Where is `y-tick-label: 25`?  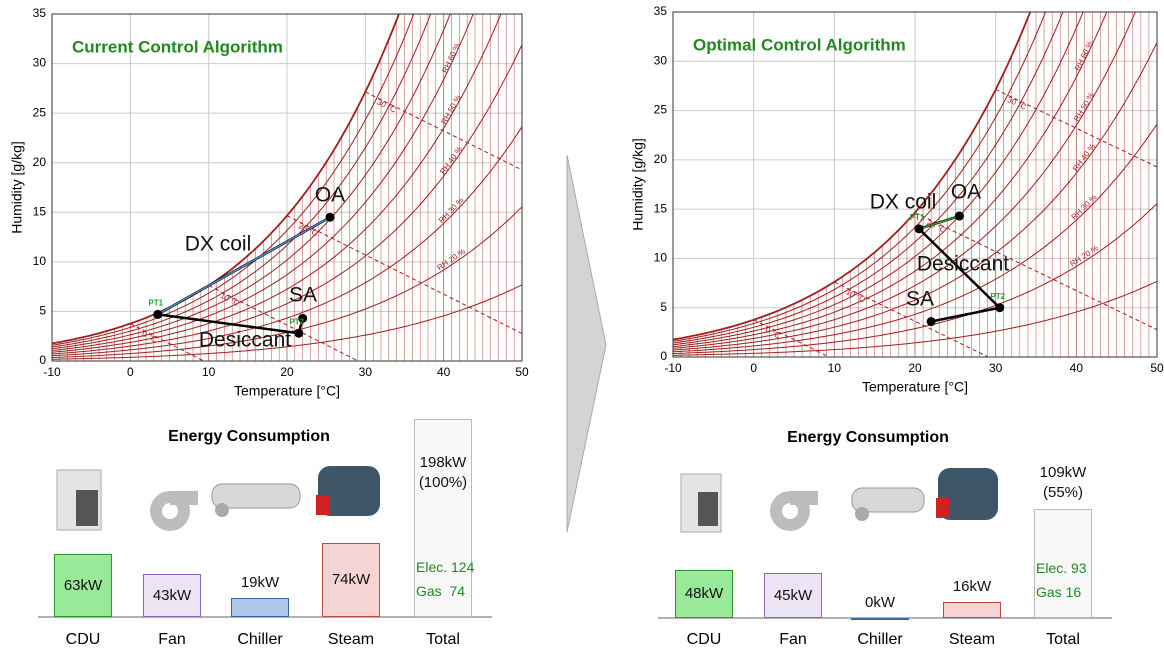
y-tick-label: 25 is located at coordinates (40, 112).